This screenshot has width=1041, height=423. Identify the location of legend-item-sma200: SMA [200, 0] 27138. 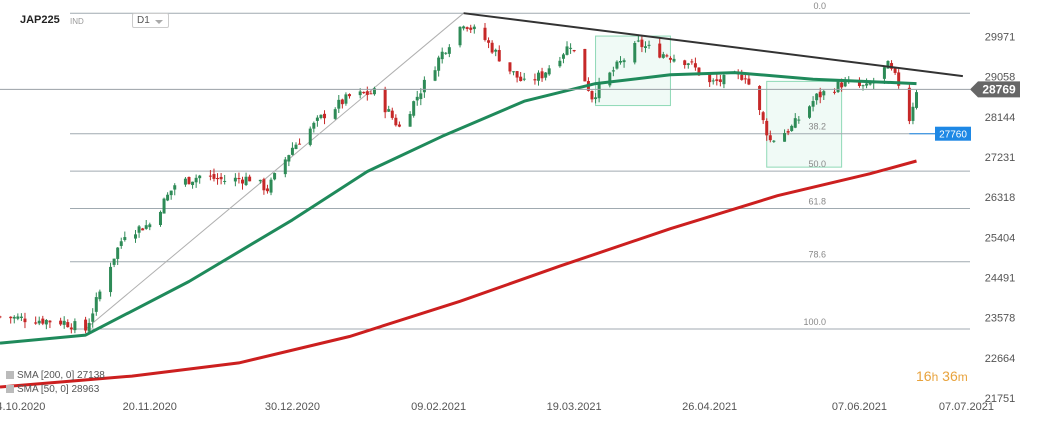
(55, 375).